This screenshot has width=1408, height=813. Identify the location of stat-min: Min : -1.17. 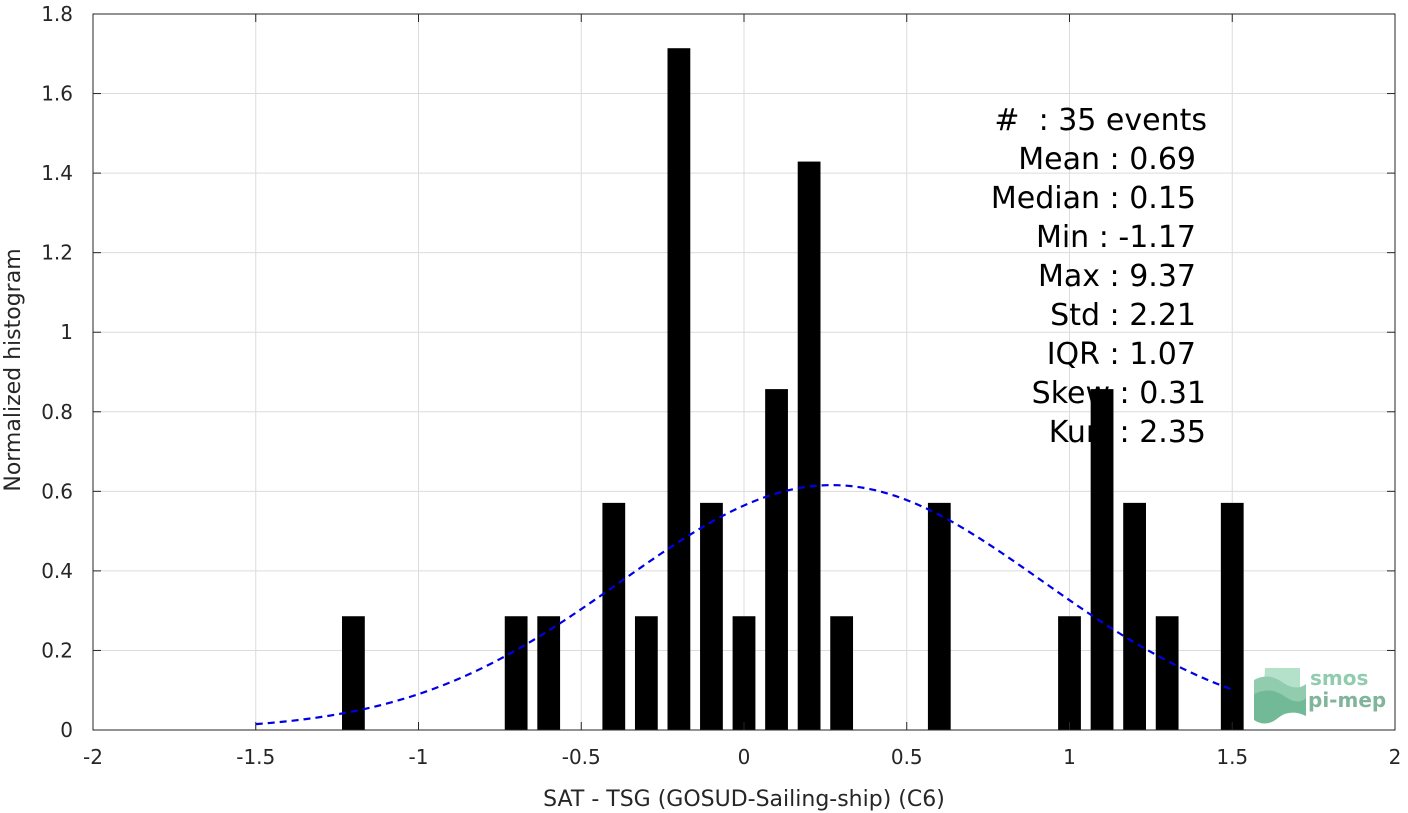
(1116, 237).